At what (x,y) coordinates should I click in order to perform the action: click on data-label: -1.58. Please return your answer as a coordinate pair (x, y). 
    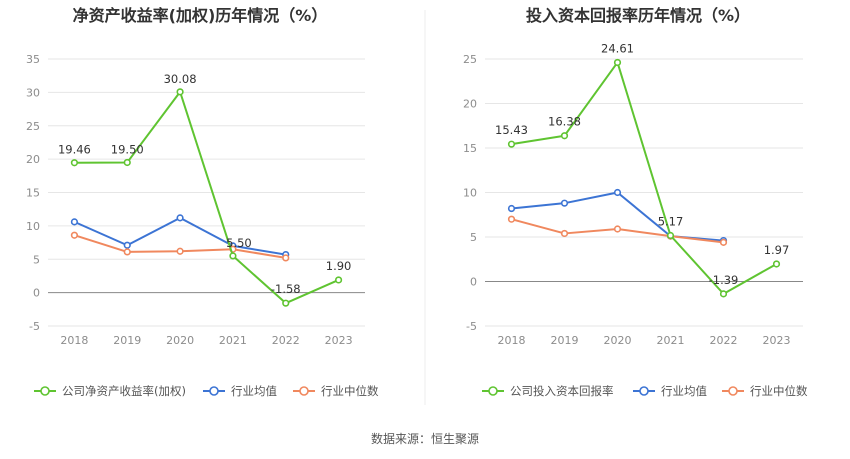
    Looking at the image, I should click on (286, 289).